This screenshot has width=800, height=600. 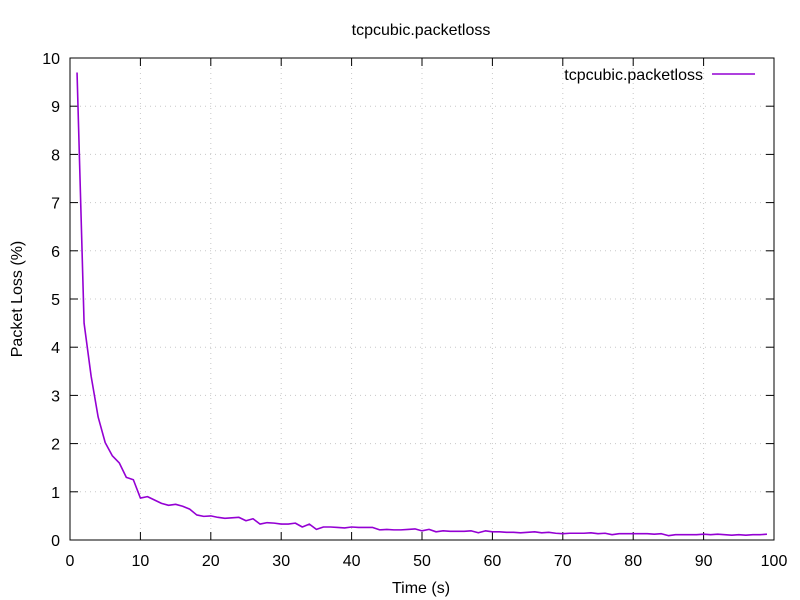 What do you see at coordinates (141, 561) in the screenshot?
I see `x-tick-label: 10` at bounding box center [141, 561].